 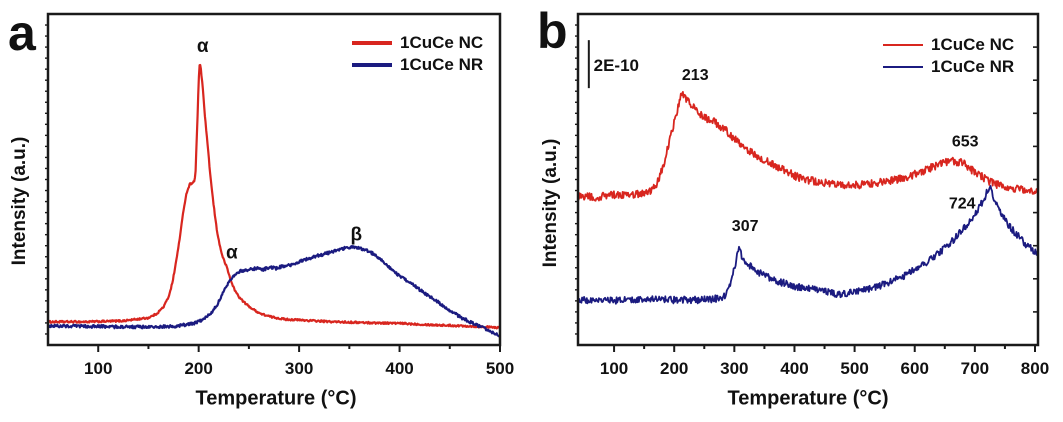 I want to click on scale-bar-label: 2E-10, so click(x=616, y=65).